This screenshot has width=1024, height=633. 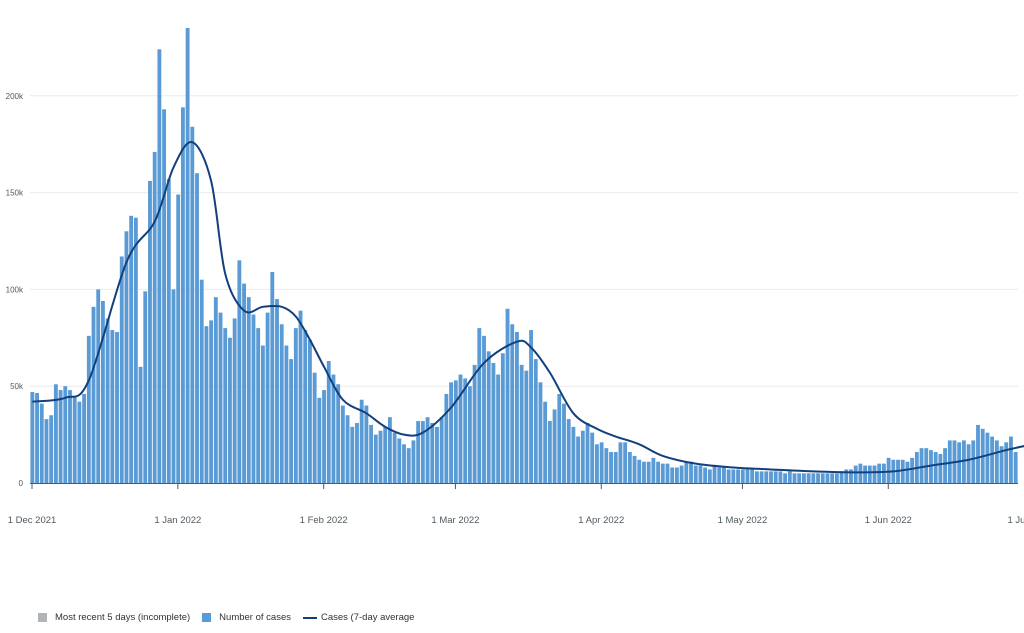 I want to click on legend-incomplete-label: Most recent 5 days (incomplete), so click(x=123, y=617).